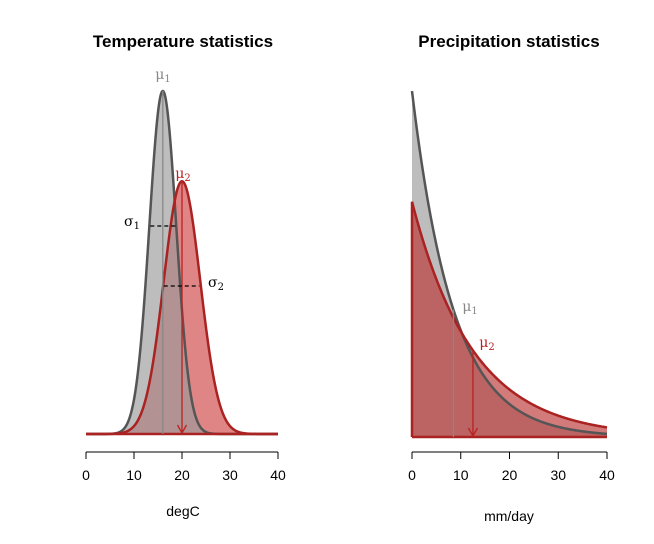 The image size is (654, 544). What do you see at coordinates (508, 41) in the screenshot?
I see `precipitation-title: Precipitation statistics` at bounding box center [508, 41].